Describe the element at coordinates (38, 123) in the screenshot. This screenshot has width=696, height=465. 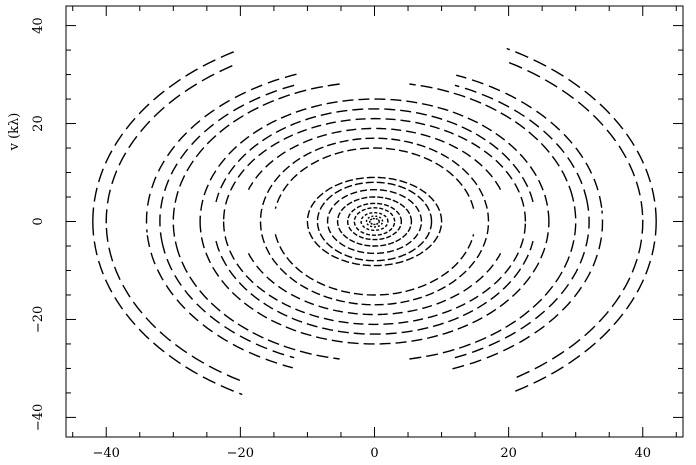
I see `y-tick-label: 20` at that location.